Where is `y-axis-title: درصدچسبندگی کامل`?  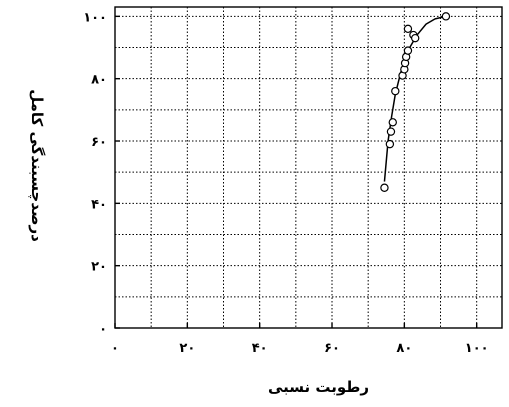
y-axis-title: درصدچسبندگی کامل is located at coordinates (36, 165).